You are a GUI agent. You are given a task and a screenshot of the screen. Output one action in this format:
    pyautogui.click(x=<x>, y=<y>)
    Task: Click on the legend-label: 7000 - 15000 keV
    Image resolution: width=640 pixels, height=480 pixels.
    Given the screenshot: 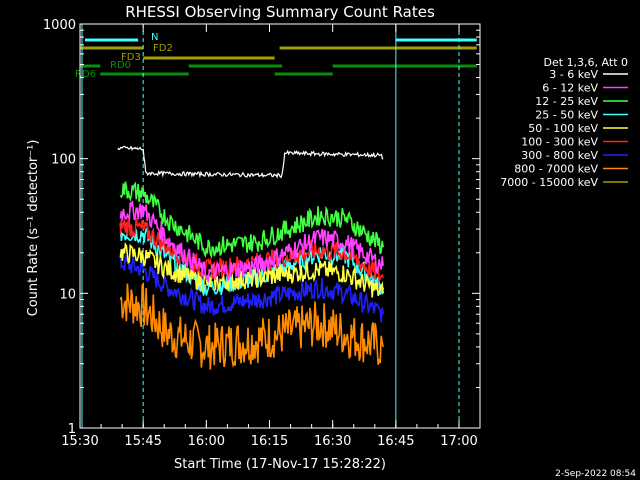 What is the action you would take?
    pyautogui.click(x=549, y=182)
    